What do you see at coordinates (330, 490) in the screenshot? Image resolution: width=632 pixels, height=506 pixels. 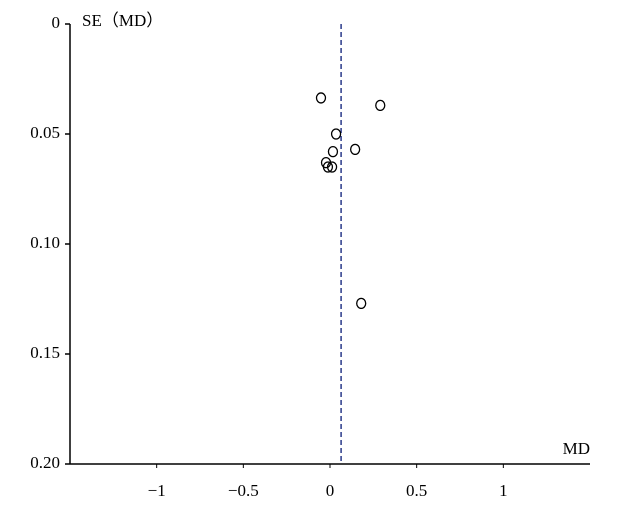 I see `x-tick-label: 0` at bounding box center [330, 490].